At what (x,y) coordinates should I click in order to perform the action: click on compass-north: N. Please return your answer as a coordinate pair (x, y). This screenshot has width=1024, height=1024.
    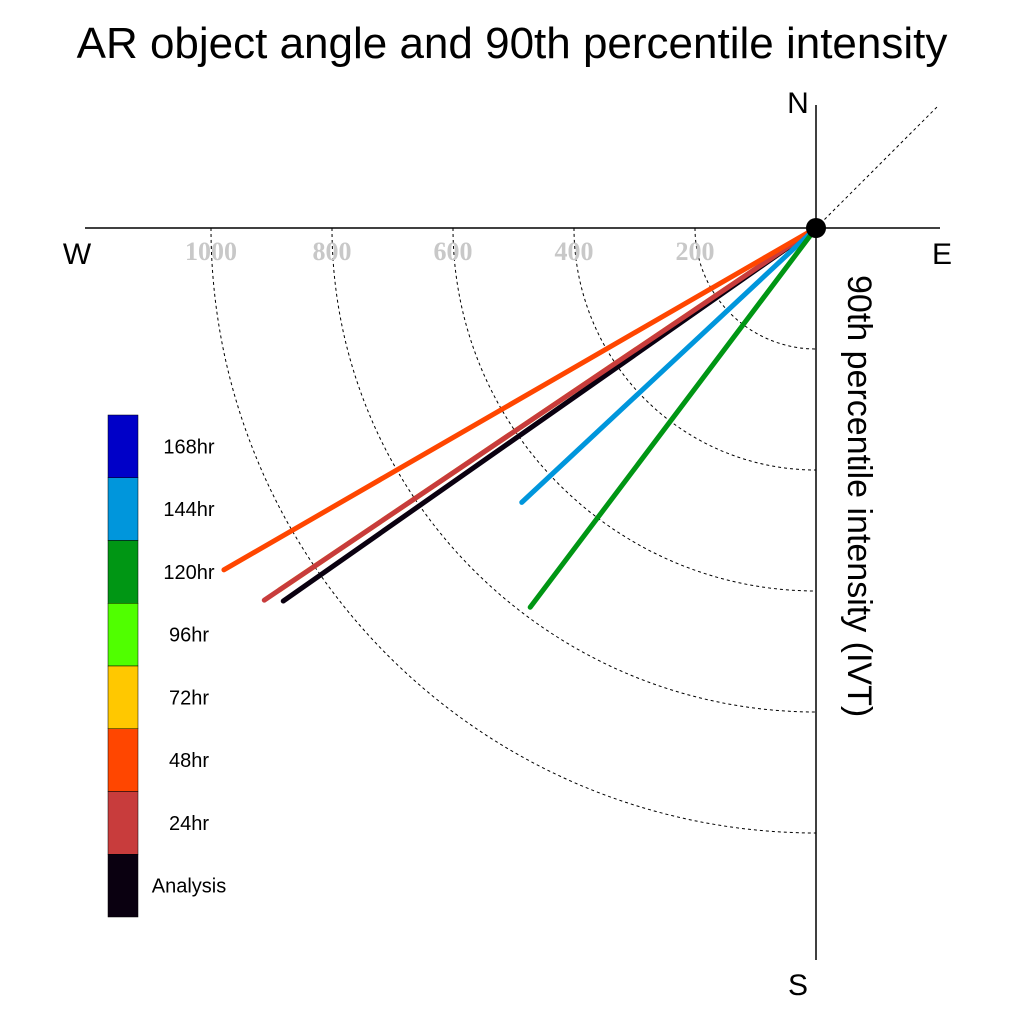
    Looking at the image, I should click on (798, 103).